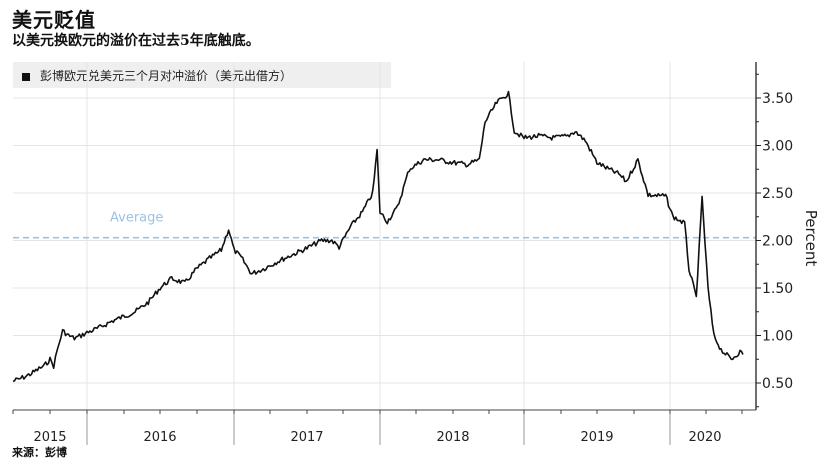  Describe the element at coordinates (777, 99) in the screenshot. I see `y-tick-label: 3.50` at that location.